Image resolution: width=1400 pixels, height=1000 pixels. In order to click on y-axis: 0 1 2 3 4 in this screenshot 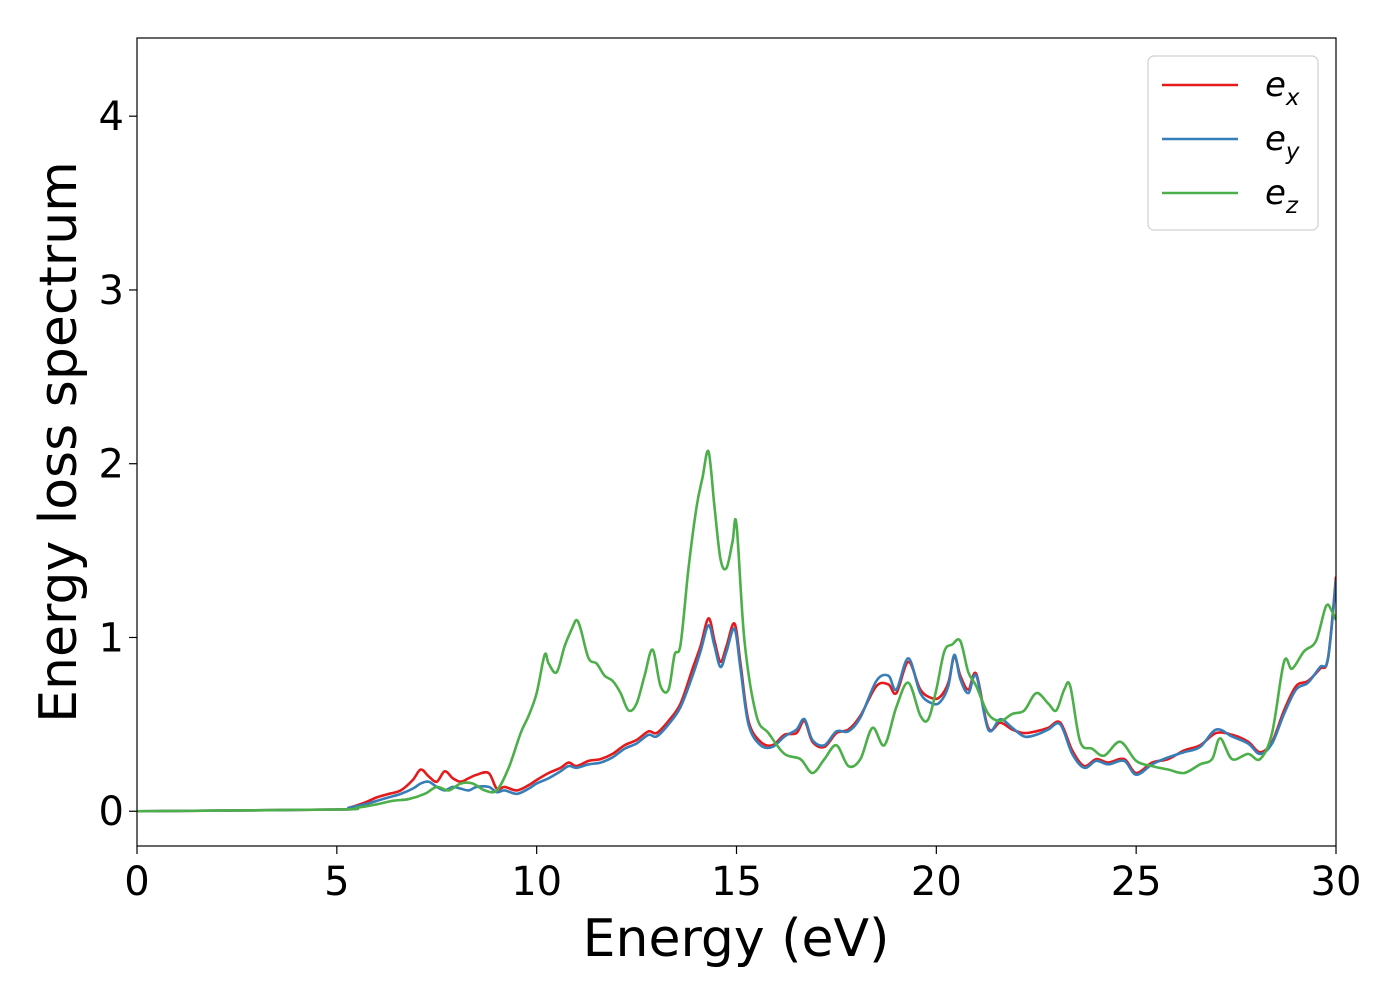, I will do `click(118, 464)`.